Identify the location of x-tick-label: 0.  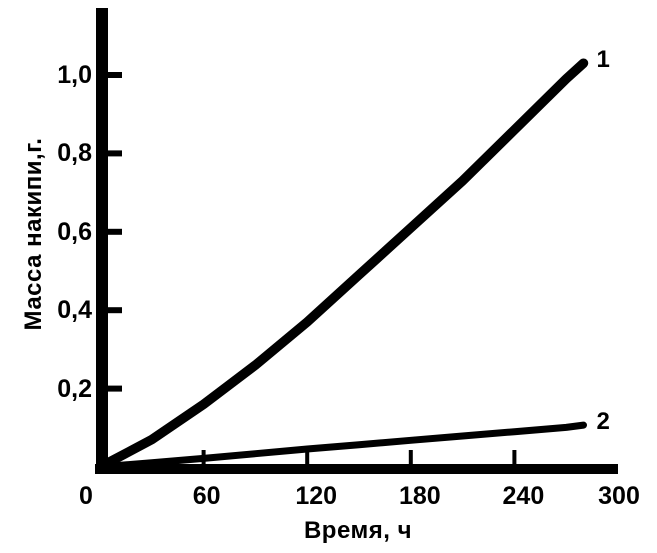
(86, 496).